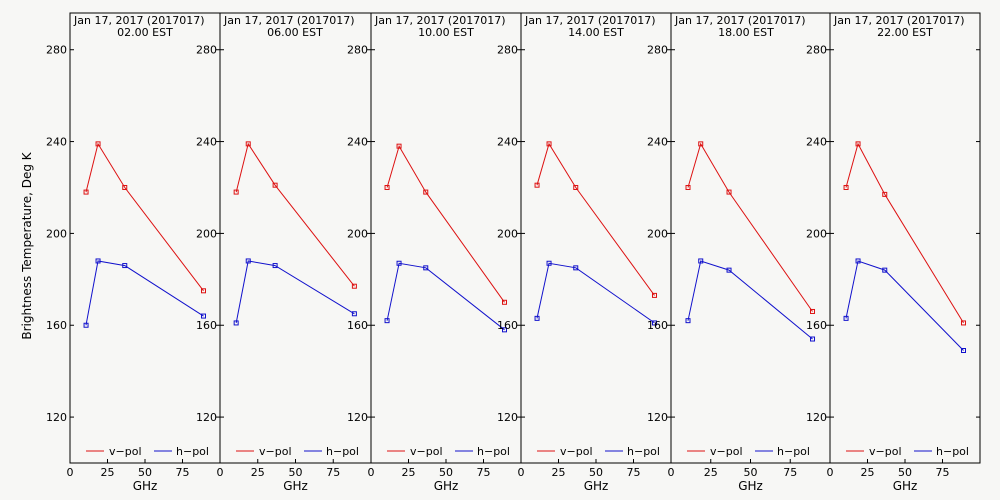 The height and width of the screenshot is (500, 1000). Describe the element at coordinates (295, 32) in the screenshot. I see `panel-subtitle: 06.00 EST` at that location.